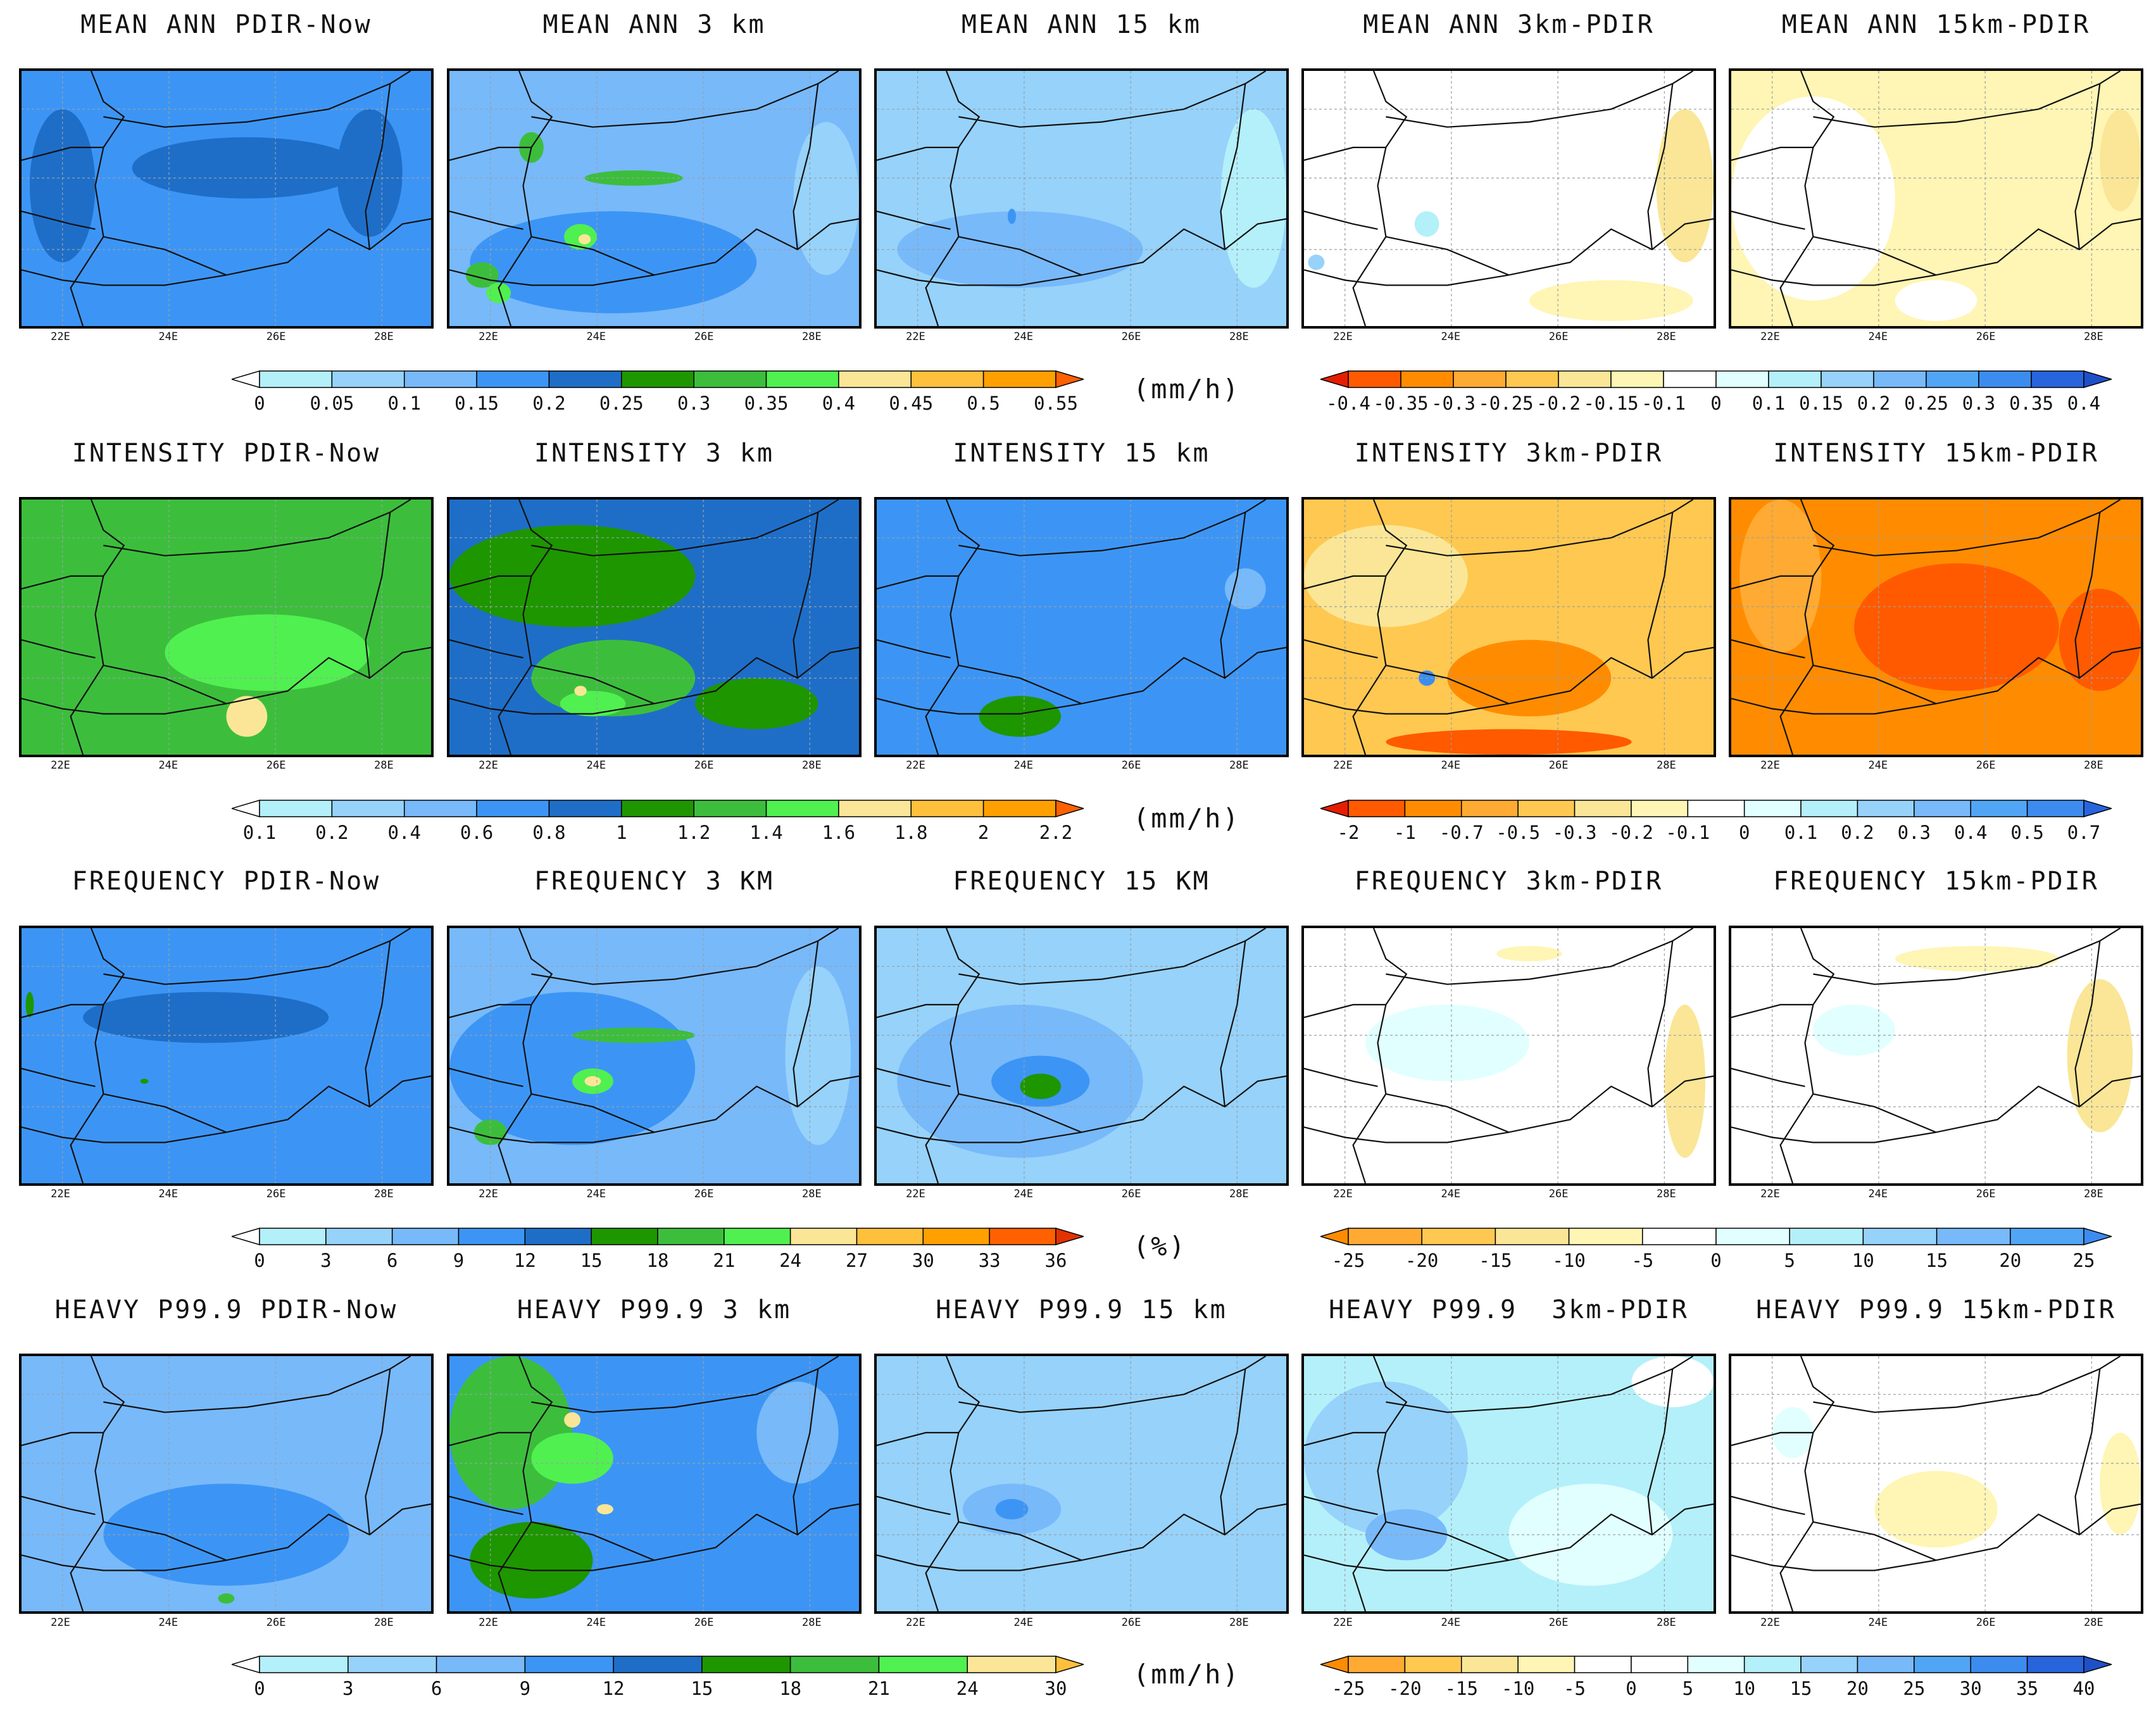  I want to click on units-label: (mm/h), so click(1187, 818).